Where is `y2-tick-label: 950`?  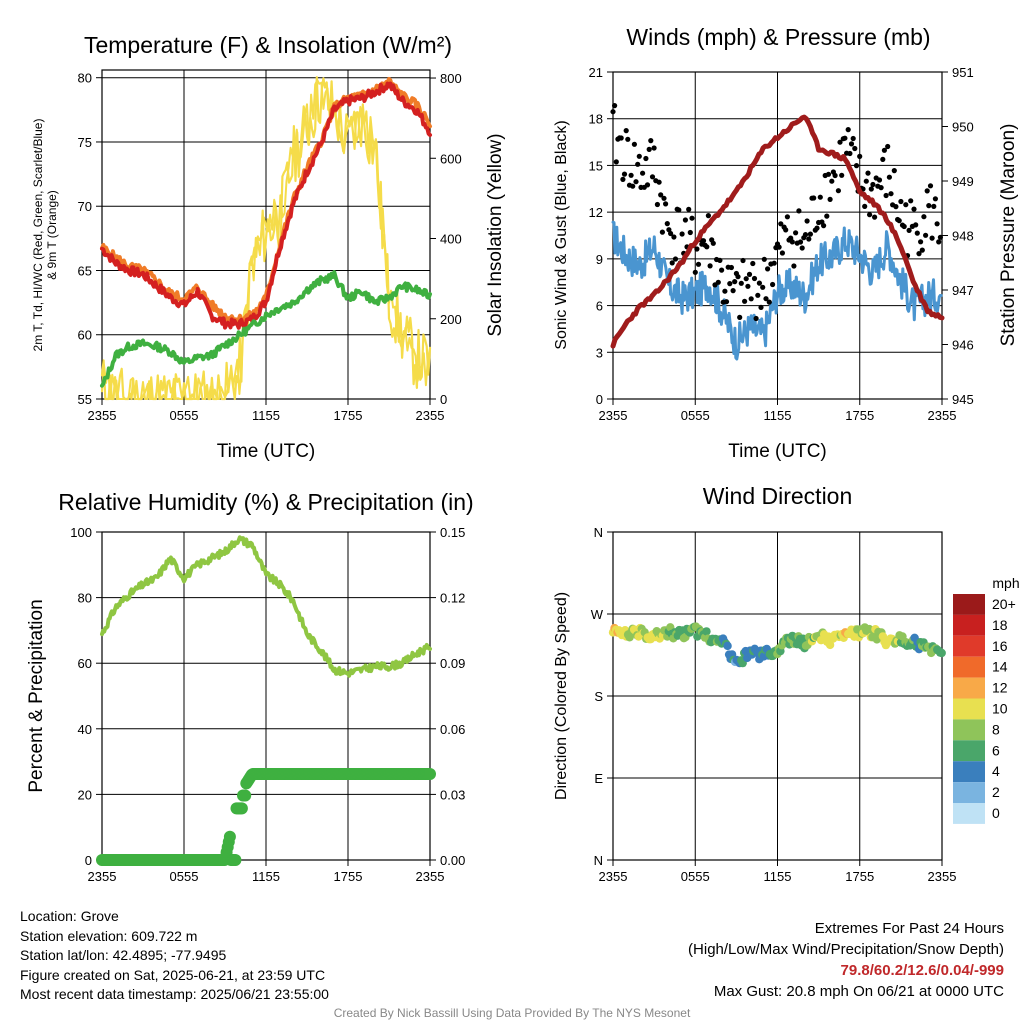 y2-tick-label: 950 is located at coordinates (963, 127).